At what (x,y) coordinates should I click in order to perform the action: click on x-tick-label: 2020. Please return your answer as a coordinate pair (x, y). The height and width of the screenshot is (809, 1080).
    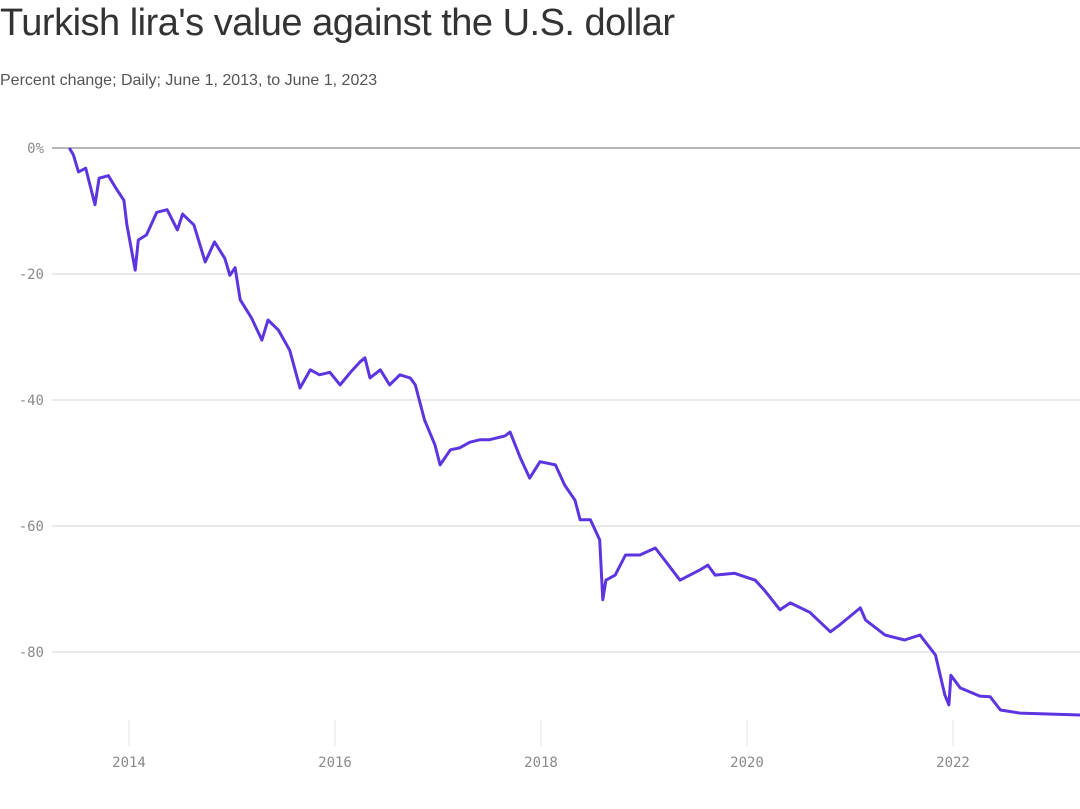
    Looking at the image, I should click on (747, 763).